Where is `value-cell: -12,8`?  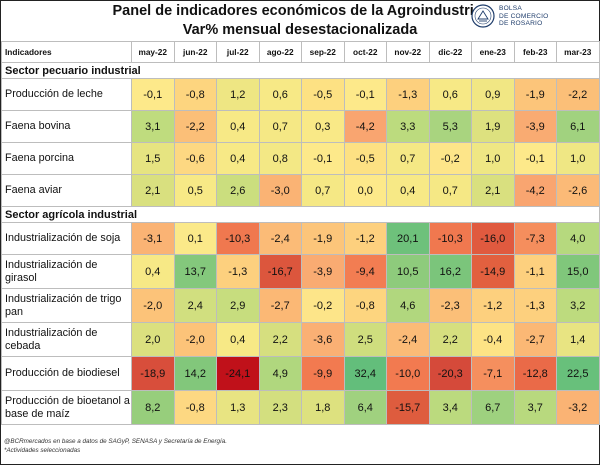 value-cell: -12,8 is located at coordinates (535, 373).